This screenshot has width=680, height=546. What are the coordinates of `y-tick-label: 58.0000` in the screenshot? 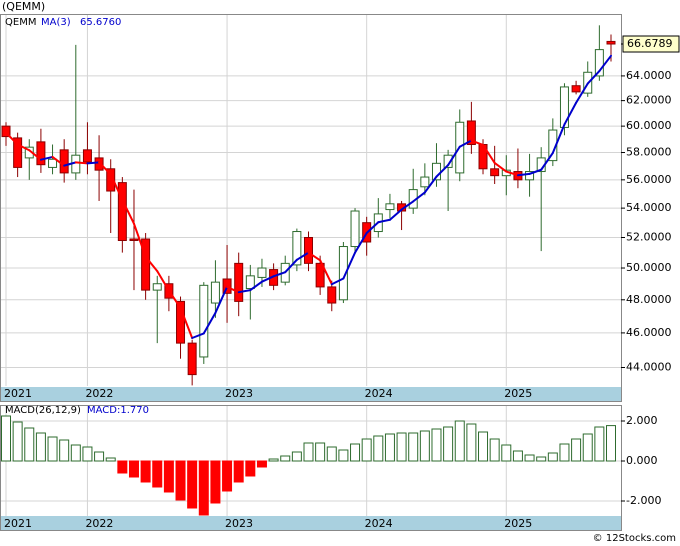 It's located at (649, 152).